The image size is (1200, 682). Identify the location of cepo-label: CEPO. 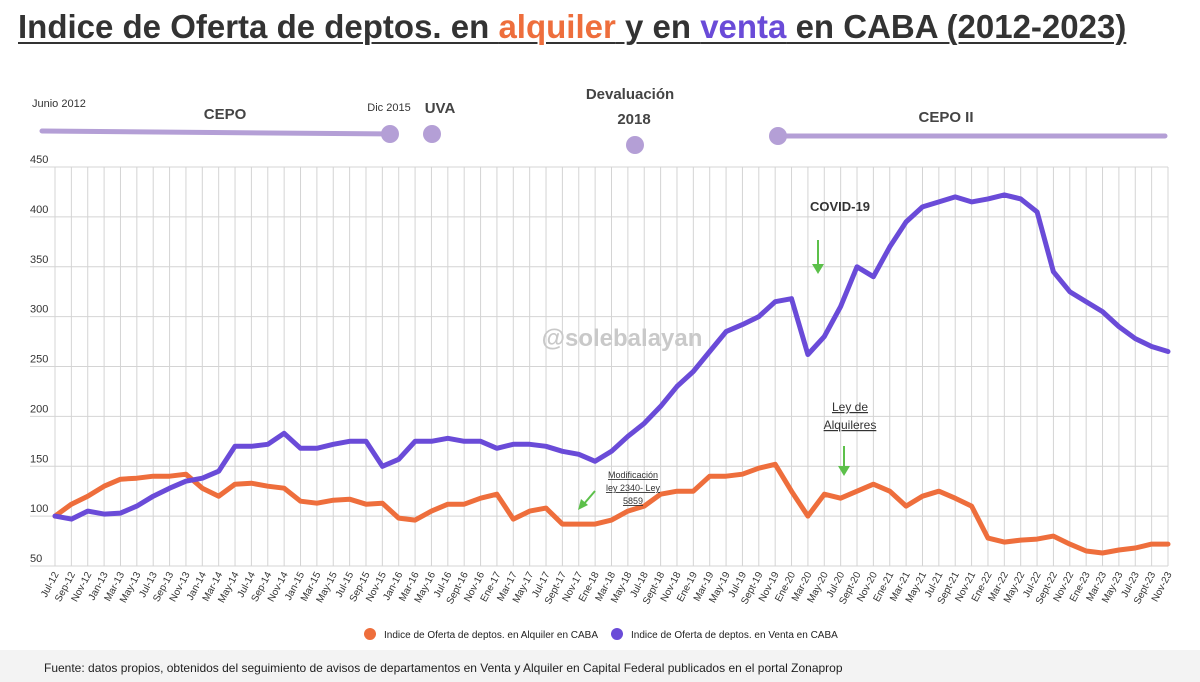
(225, 114).